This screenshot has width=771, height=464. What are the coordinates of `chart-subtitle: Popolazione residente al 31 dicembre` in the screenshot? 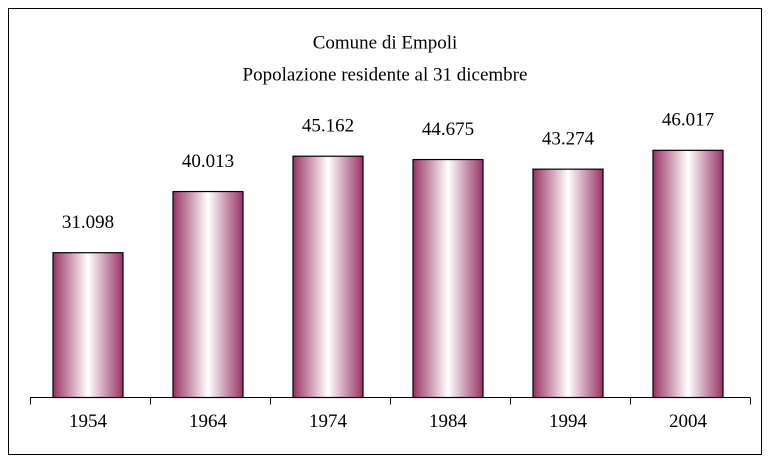 It's located at (385, 74).